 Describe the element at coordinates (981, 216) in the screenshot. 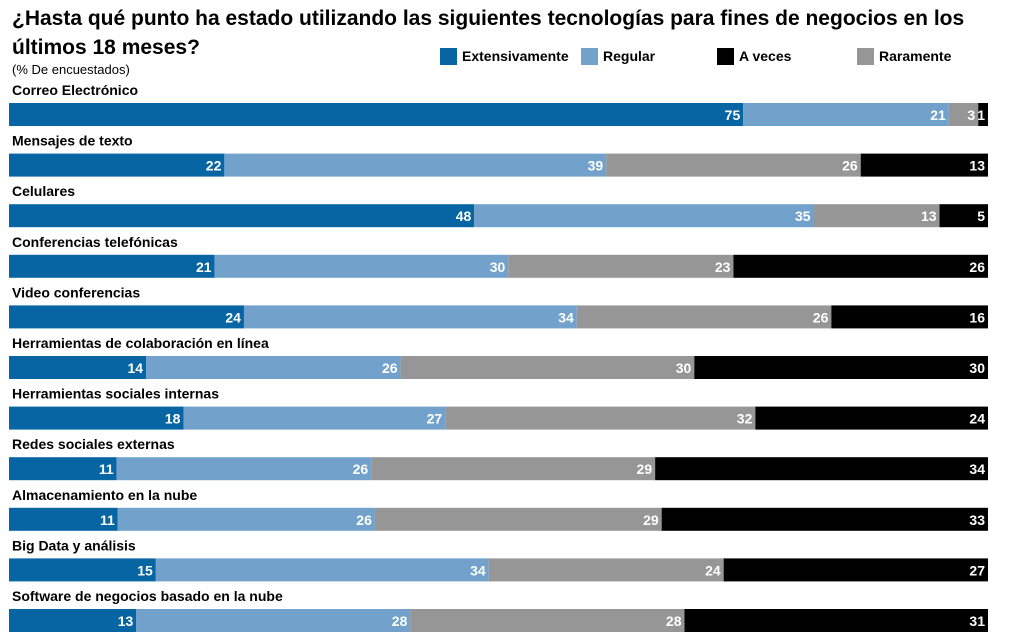

I see `value-label: 5` at that location.